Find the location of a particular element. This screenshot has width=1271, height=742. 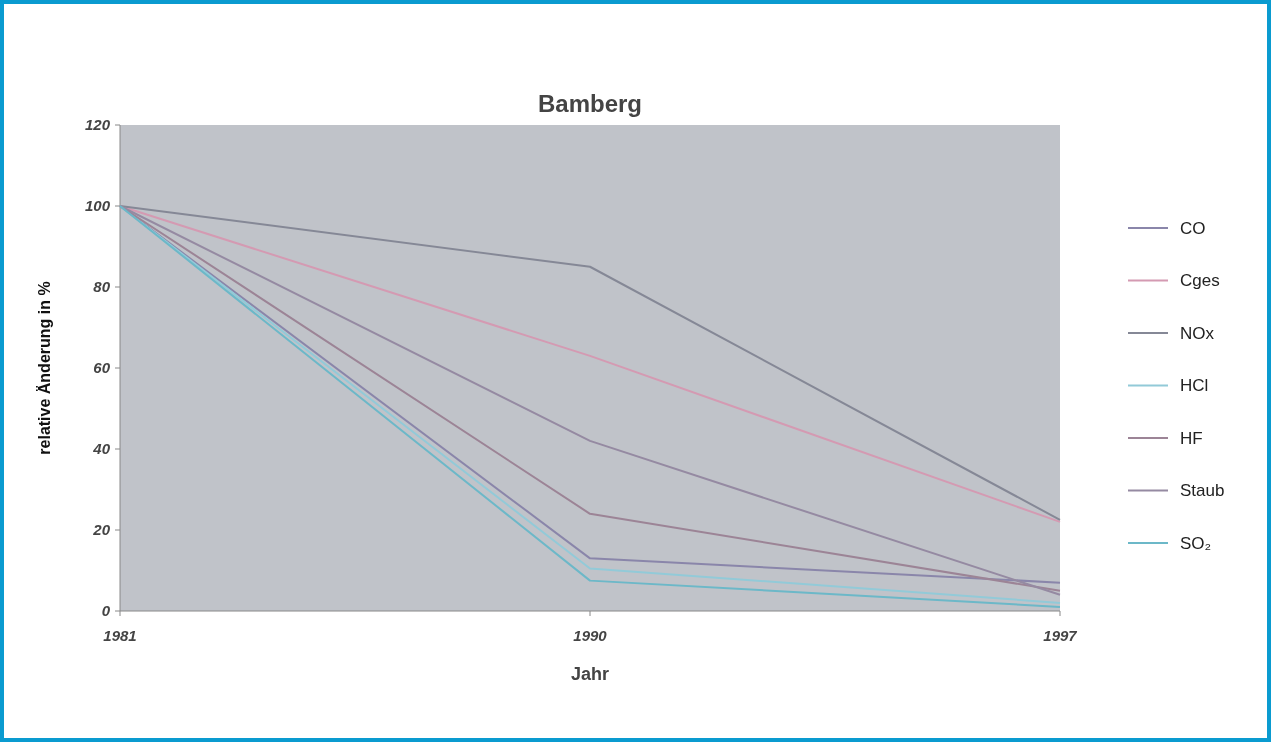

x-axis-title: Jahr is located at coordinates (590, 674).